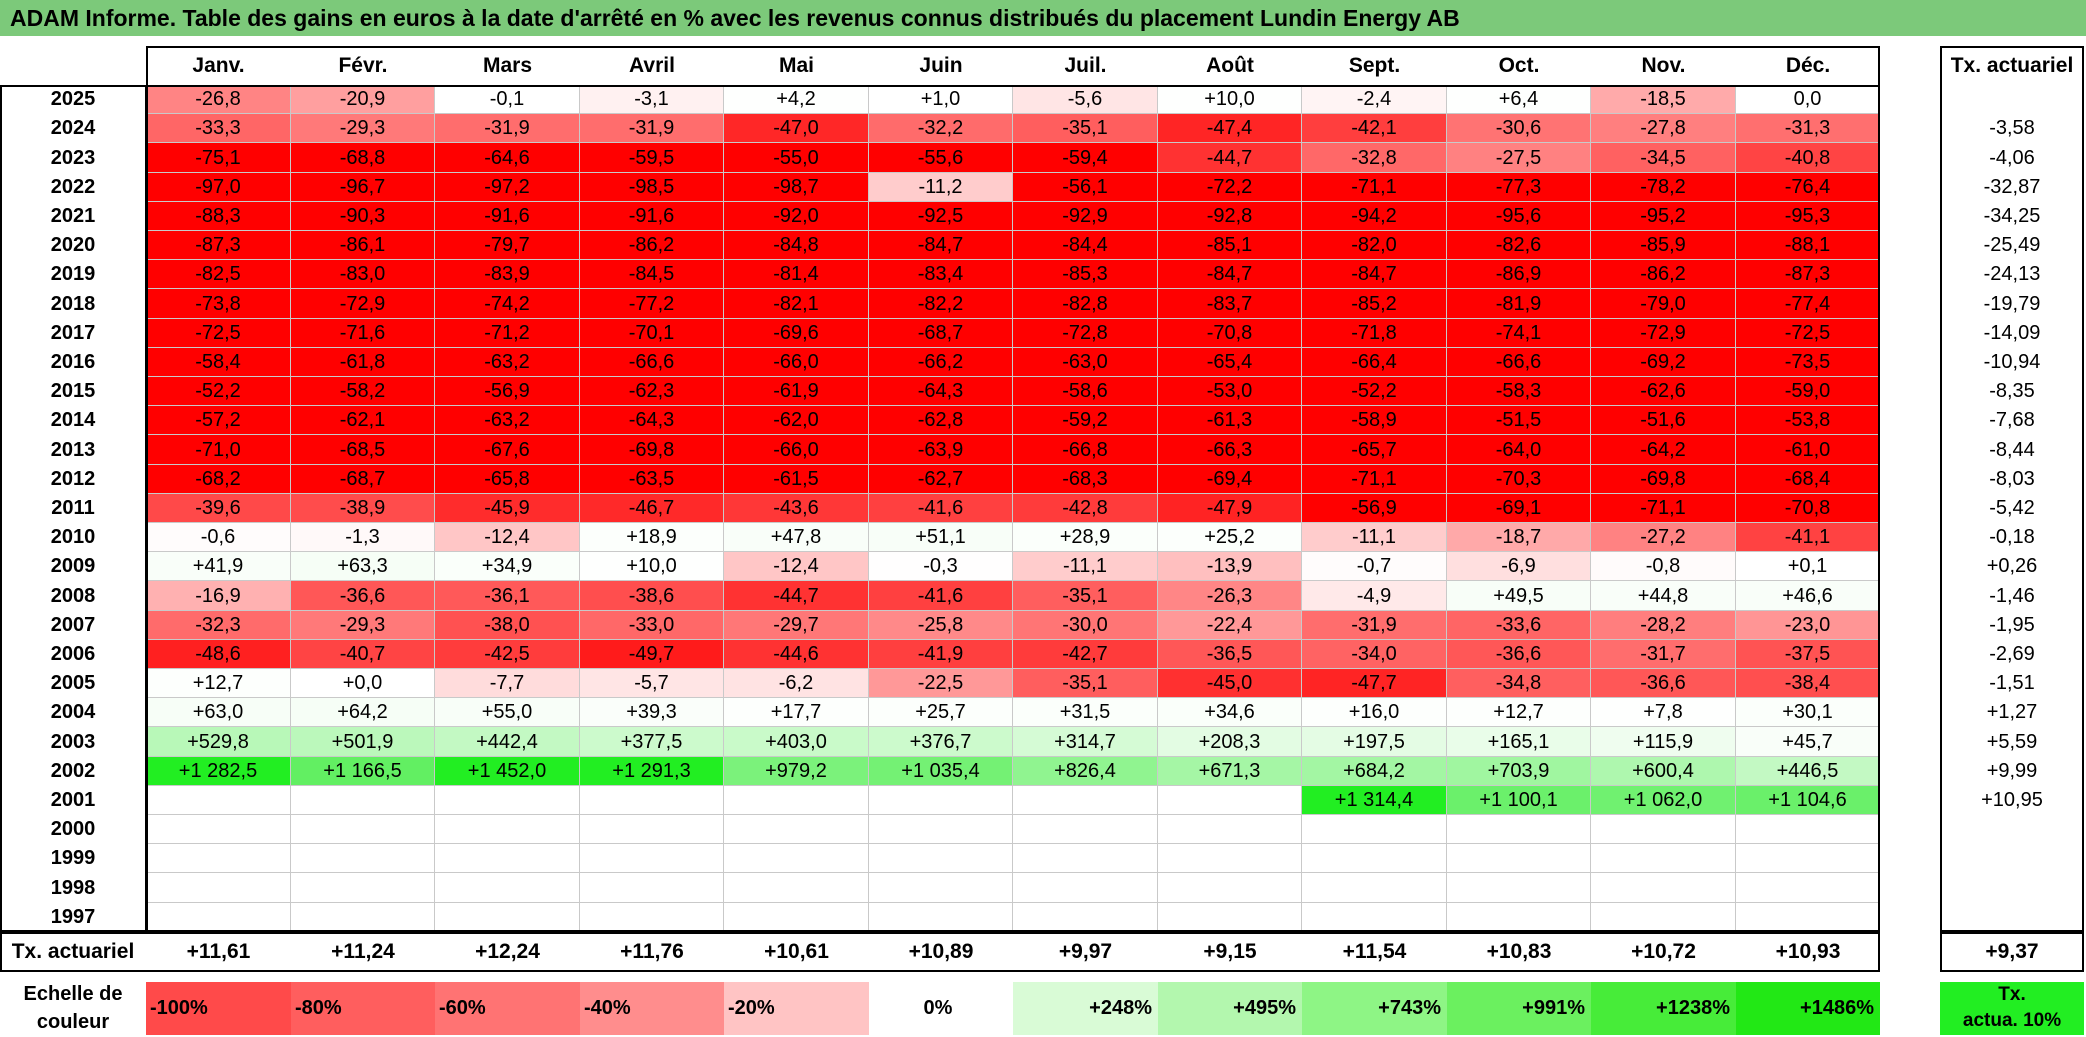 The width and height of the screenshot is (2086, 1037). I want to click on table-cell: +446,5, so click(1808, 771).